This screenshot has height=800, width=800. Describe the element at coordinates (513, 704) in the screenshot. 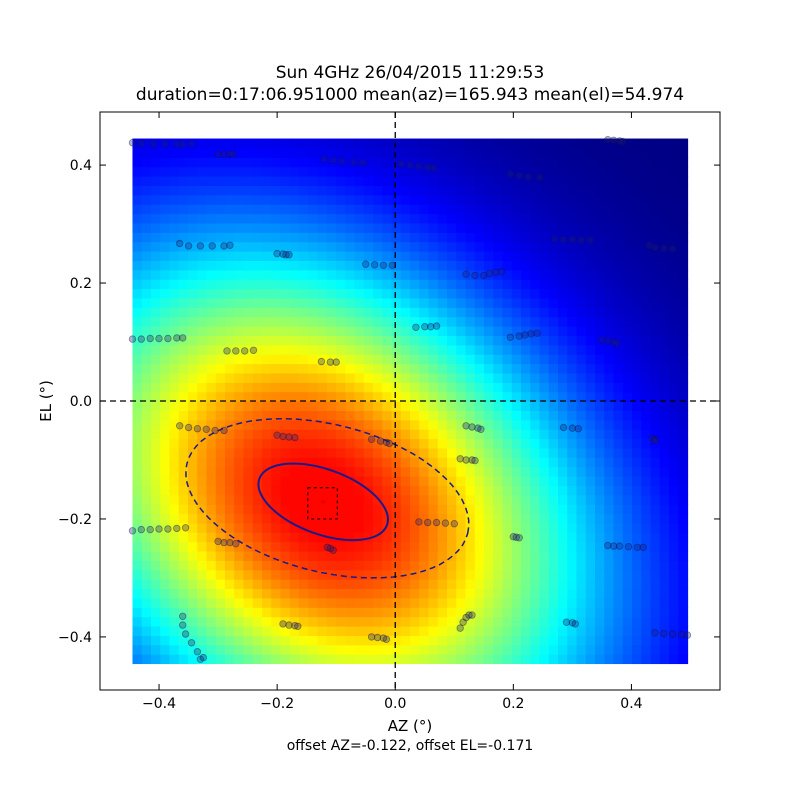

I see `x-tick-label: 0.2` at that location.